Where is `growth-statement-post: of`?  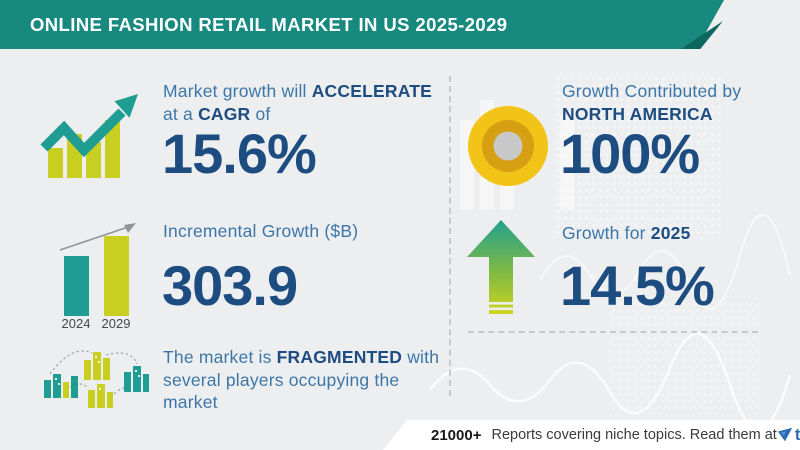 growth-statement-post: of is located at coordinates (263, 114).